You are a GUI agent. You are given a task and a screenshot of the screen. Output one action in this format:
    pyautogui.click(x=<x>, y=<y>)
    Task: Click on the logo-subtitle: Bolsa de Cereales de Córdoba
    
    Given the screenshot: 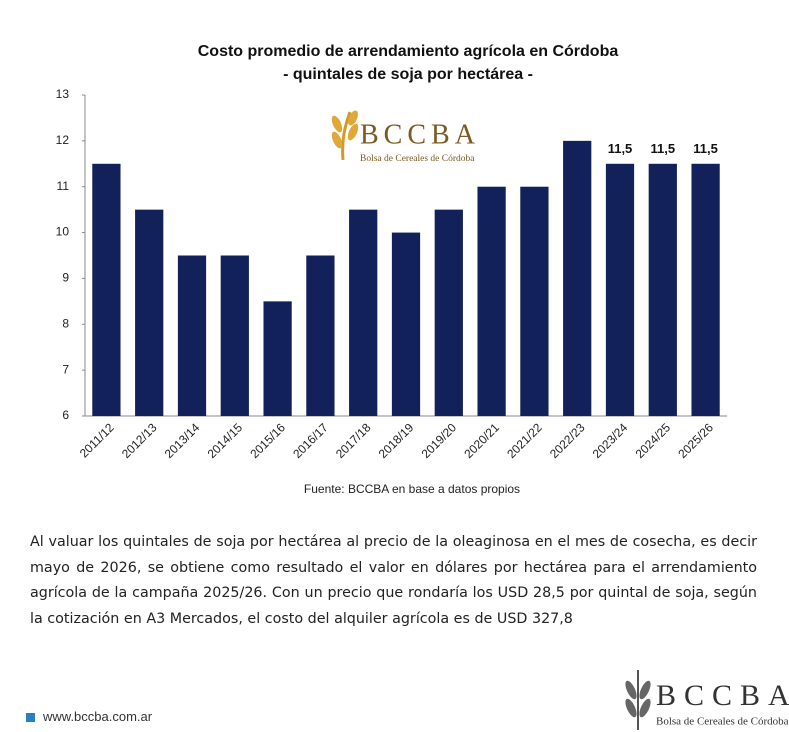 What is the action you would take?
    pyautogui.click(x=417, y=159)
    